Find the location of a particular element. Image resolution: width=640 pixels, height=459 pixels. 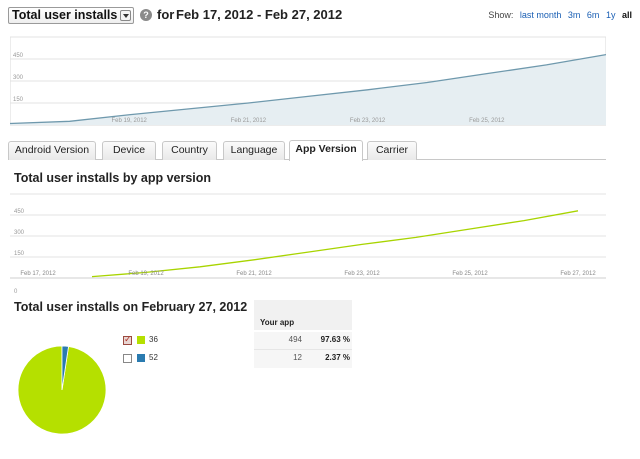

tab-app-version: App Version is located at coordinates (326, 150).